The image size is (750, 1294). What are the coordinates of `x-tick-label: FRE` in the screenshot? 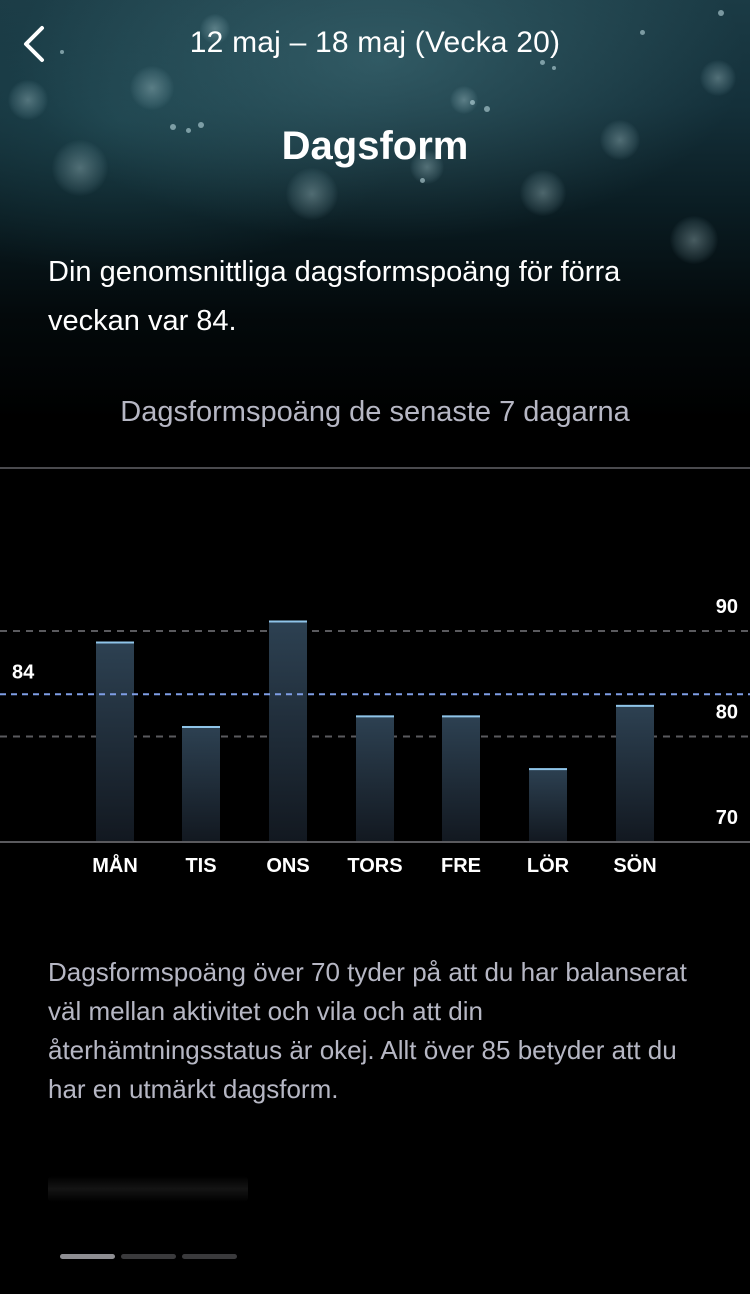 It's located at (461, 866).